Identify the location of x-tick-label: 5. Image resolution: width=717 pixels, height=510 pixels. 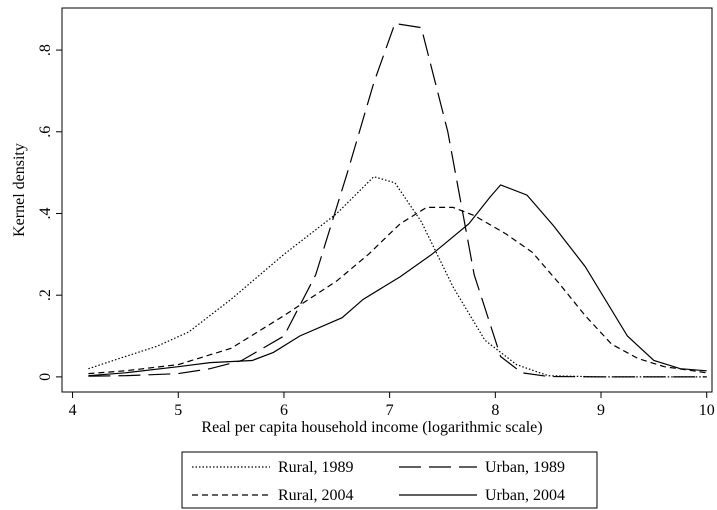
(178, 410).